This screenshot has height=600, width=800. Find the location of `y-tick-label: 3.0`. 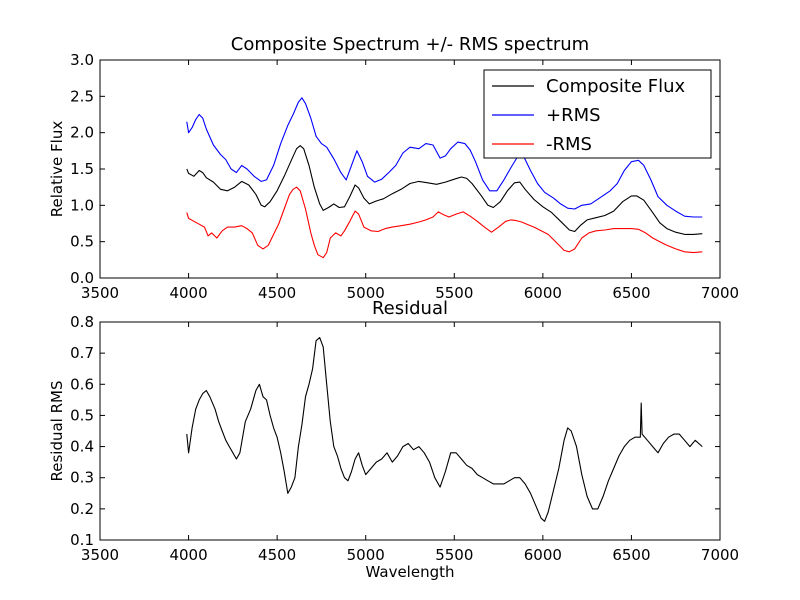

y-tick-label: 3.0 is located at coordinates (82, 60).